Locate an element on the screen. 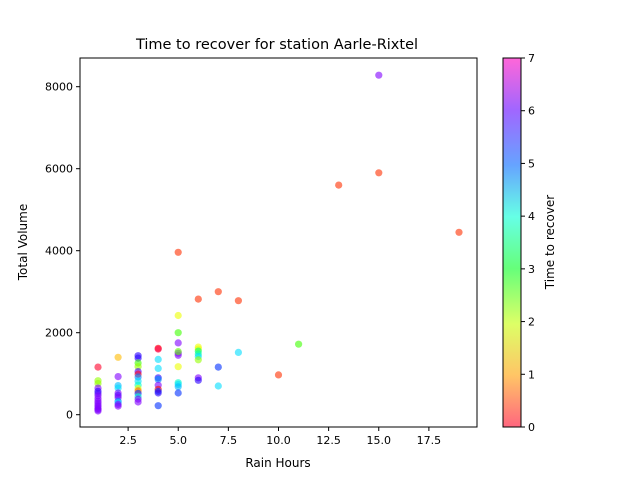 The height and width of the screenshot is (480, 640). colorbar-tick-label: 2 is located at coordinates (531, 322).